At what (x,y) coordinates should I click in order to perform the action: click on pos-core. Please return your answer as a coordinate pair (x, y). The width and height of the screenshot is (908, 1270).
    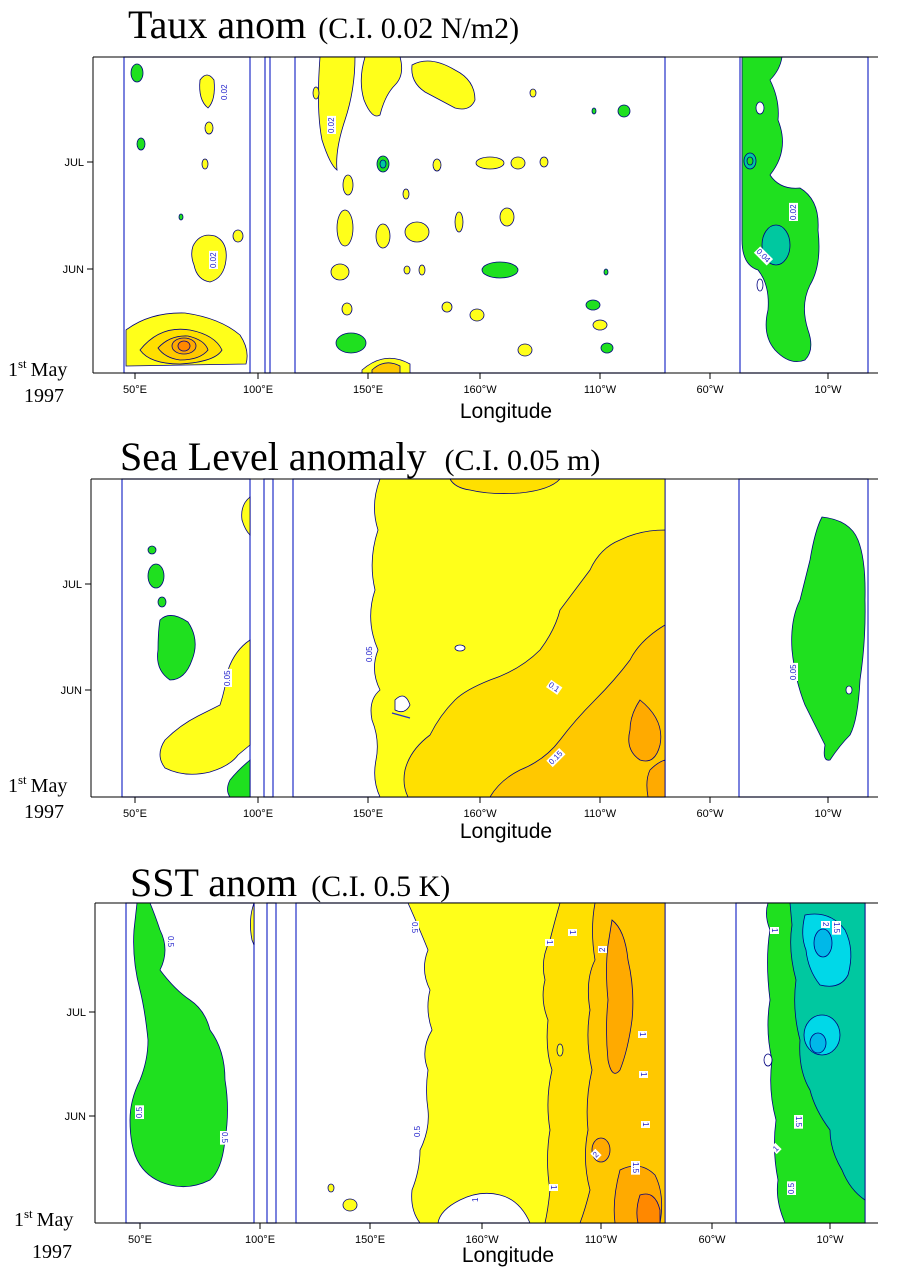
    Looking at the image, I should click on (184, 346).